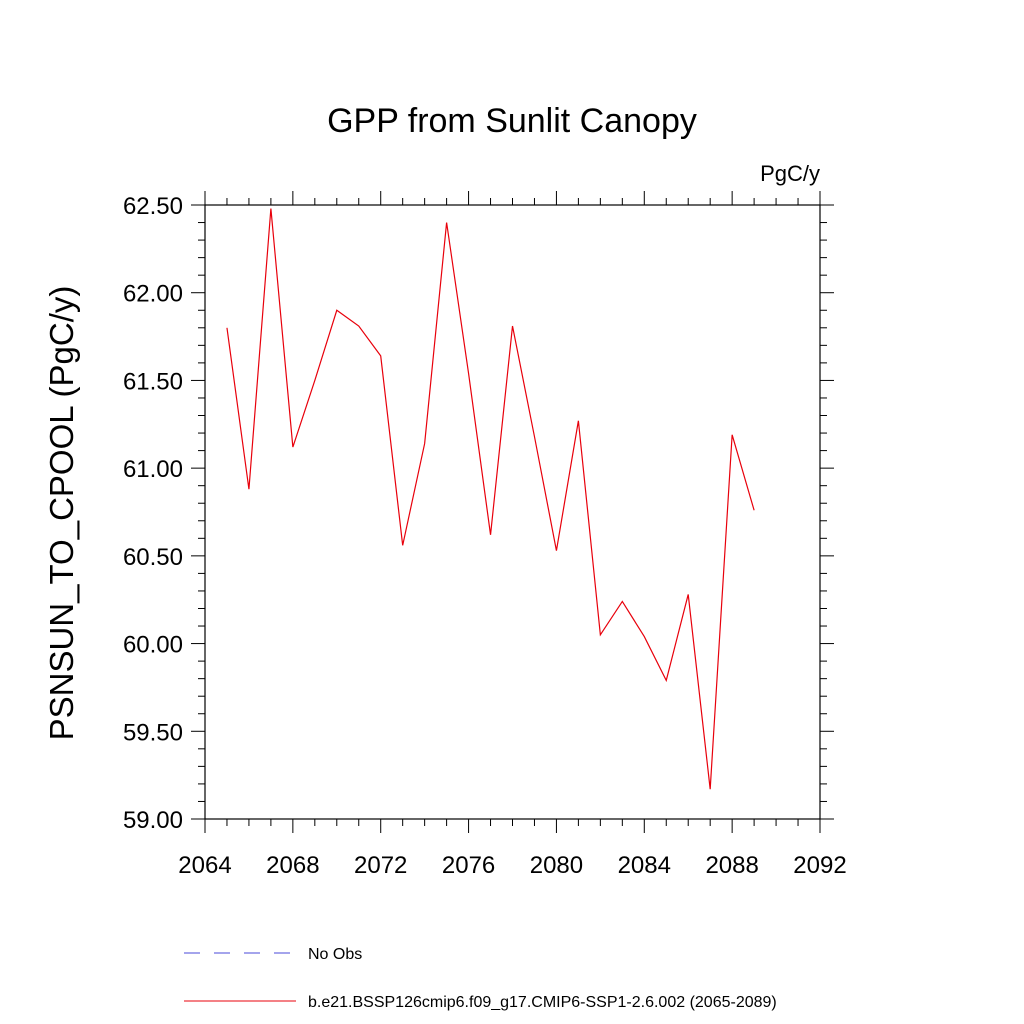 Image resolution: width=1024 pixels, height=1024 pixels. What do you see at coordinates (556, 865) in the screenshot?
I see `x-tick-label: 2080` at bounding box center [556, 865].